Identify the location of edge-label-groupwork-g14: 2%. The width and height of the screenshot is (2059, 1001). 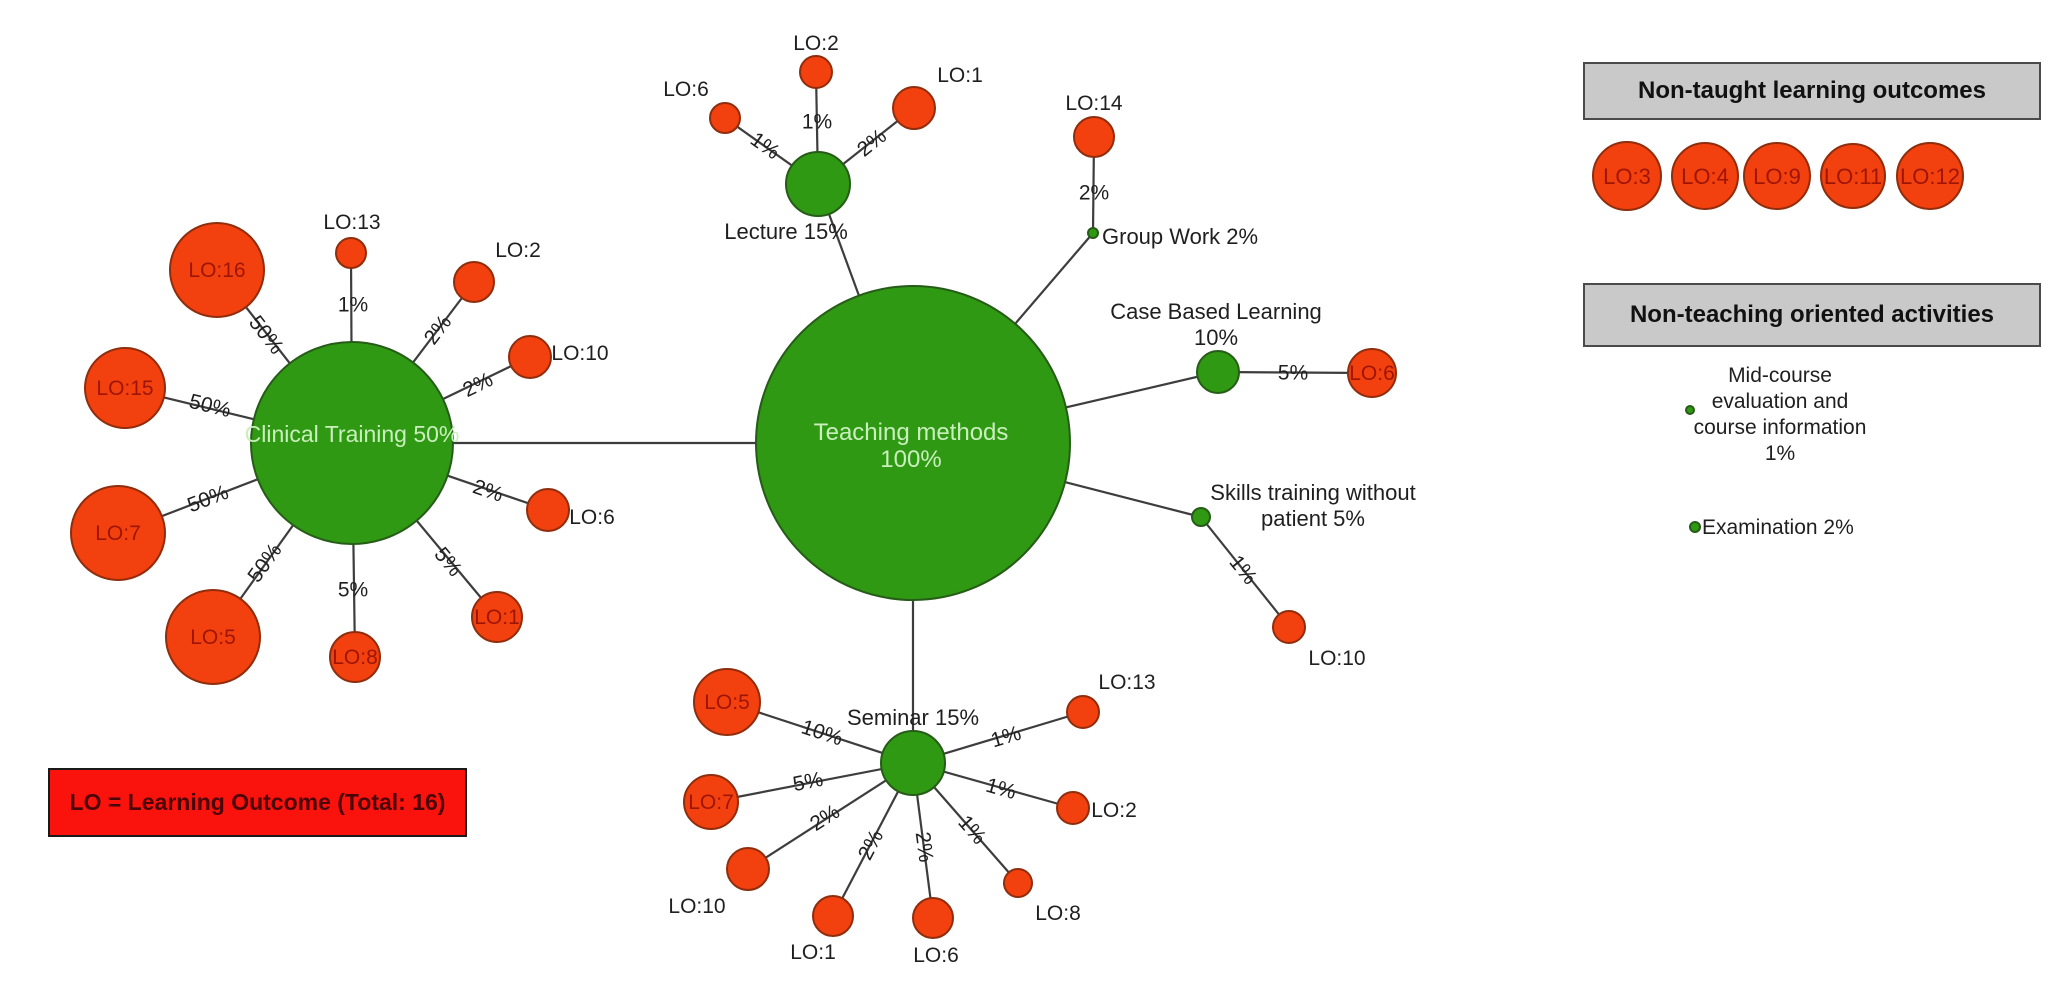
(1094, 193).